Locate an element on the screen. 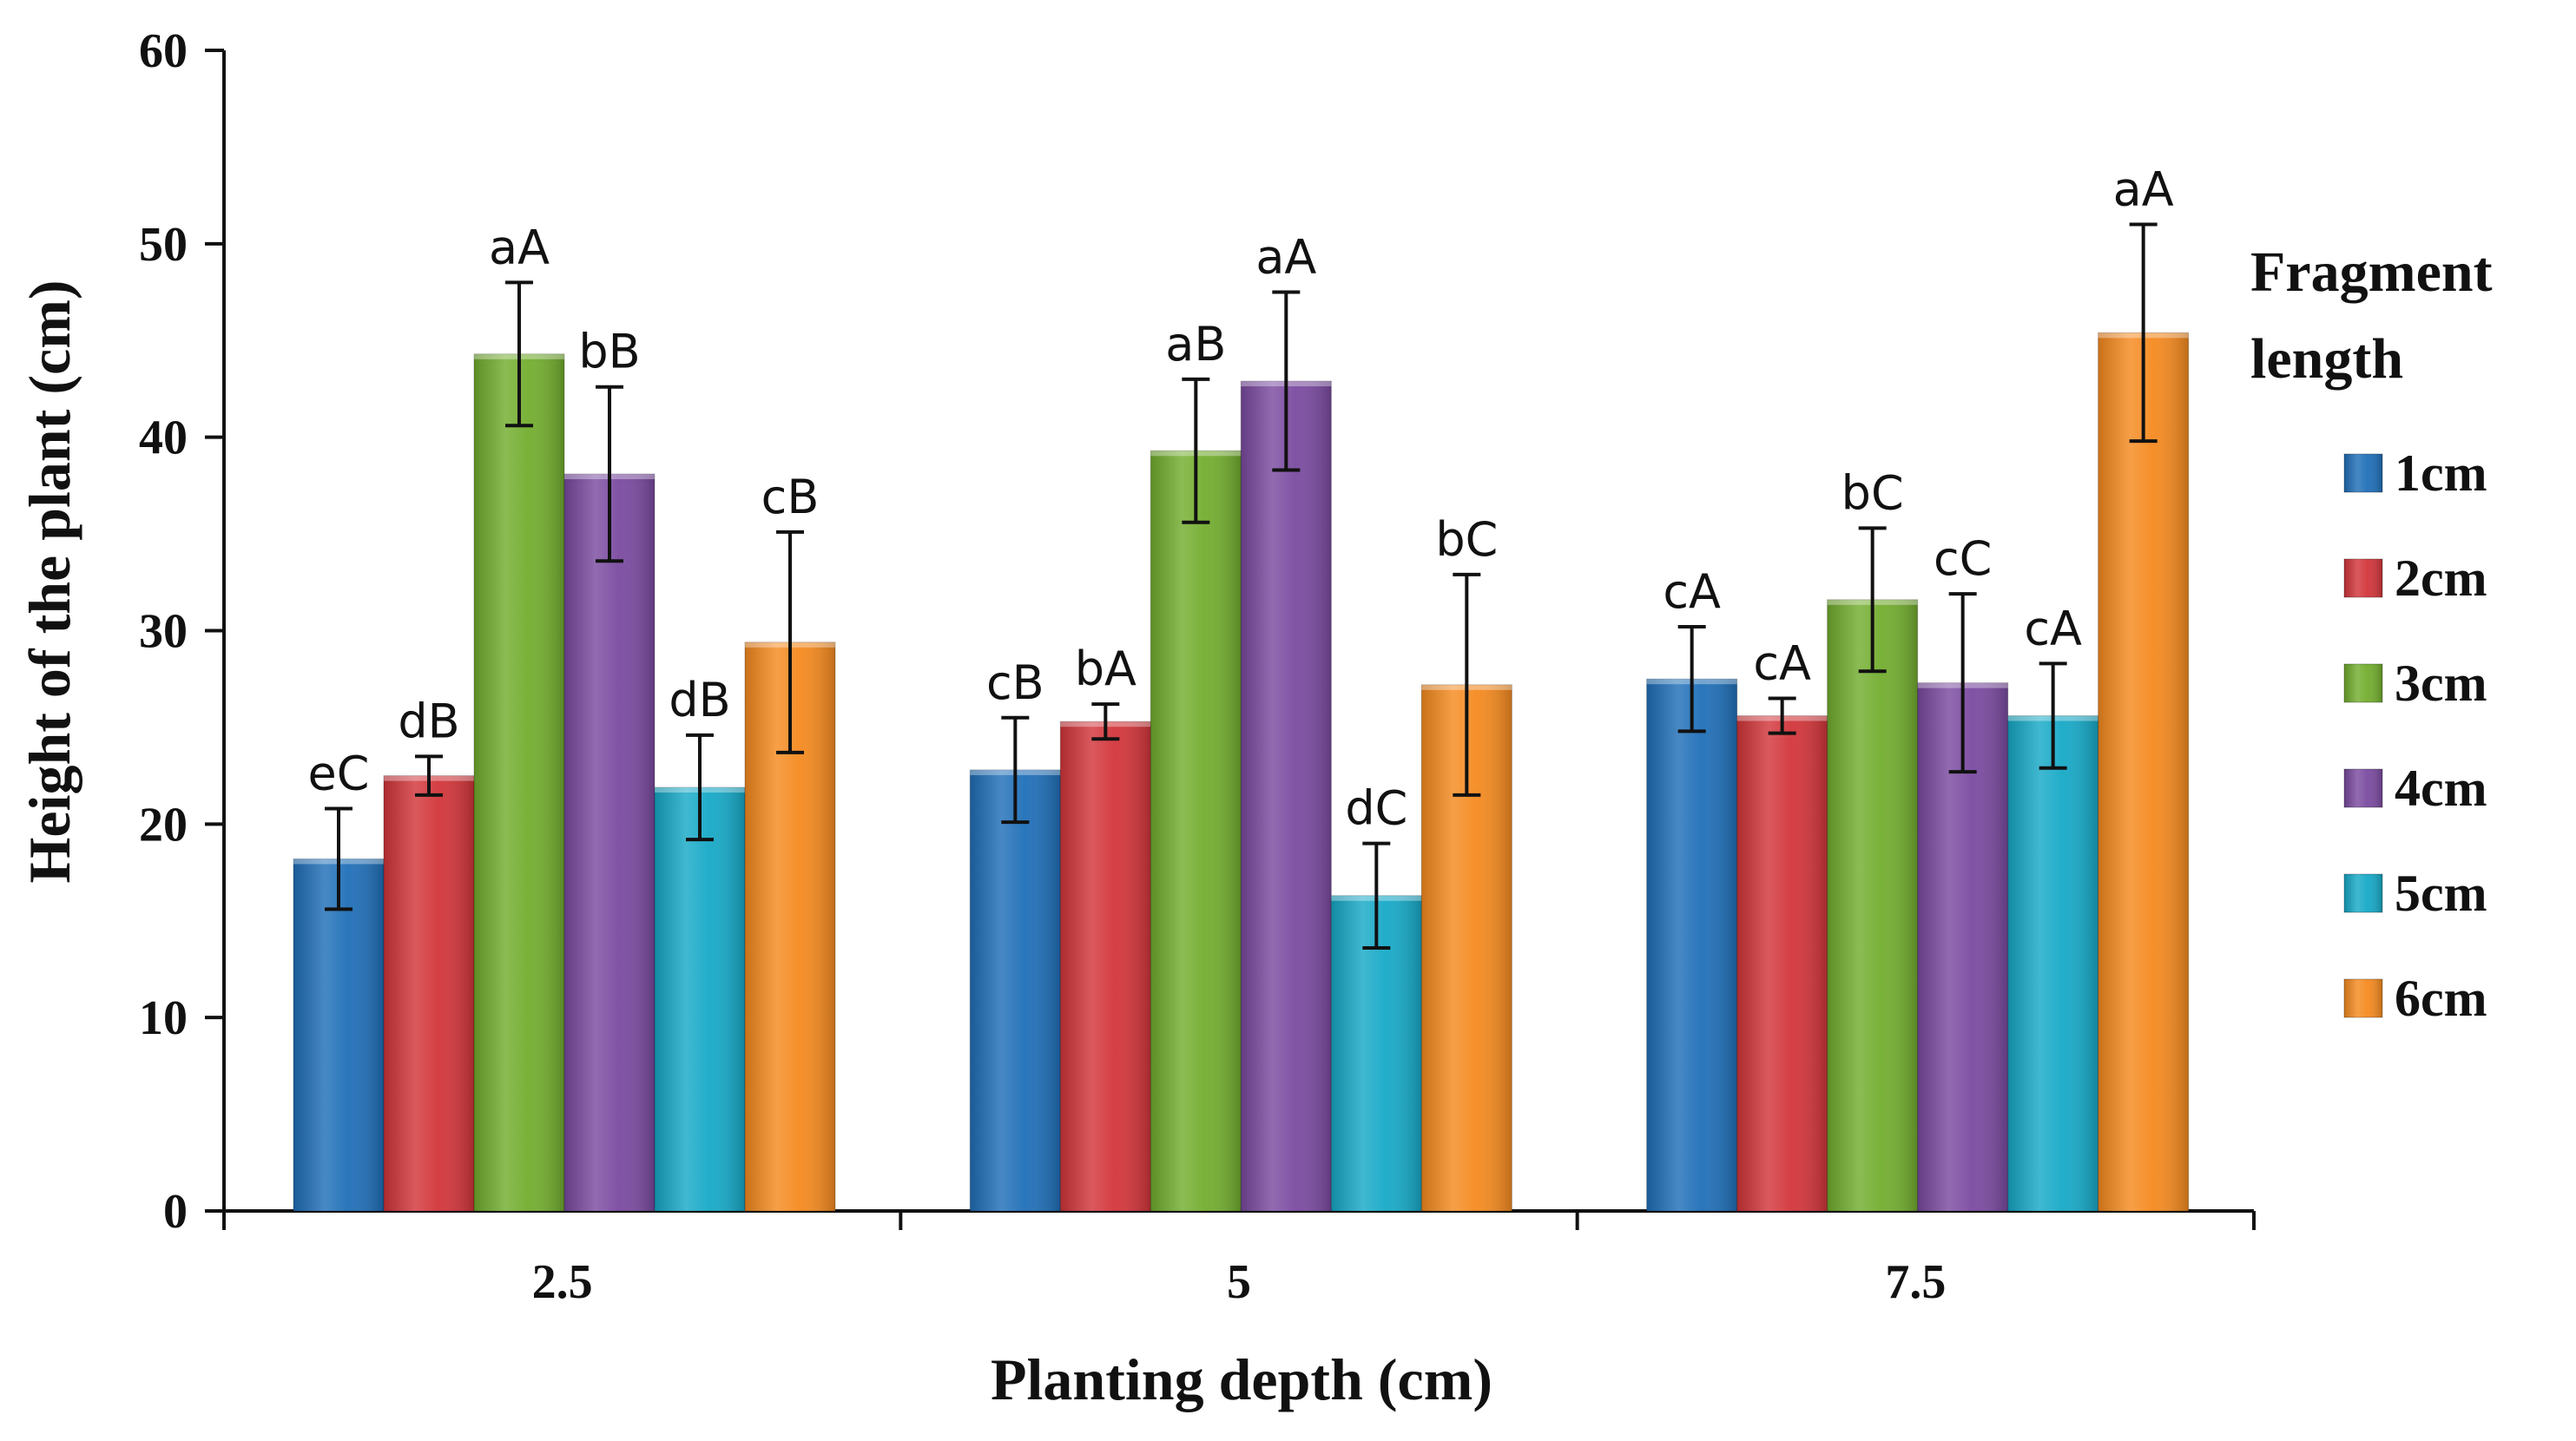 The width and height of the screenshot is (2576, 1441). y-tick-label: 20 is located at coordinates (163, 825).